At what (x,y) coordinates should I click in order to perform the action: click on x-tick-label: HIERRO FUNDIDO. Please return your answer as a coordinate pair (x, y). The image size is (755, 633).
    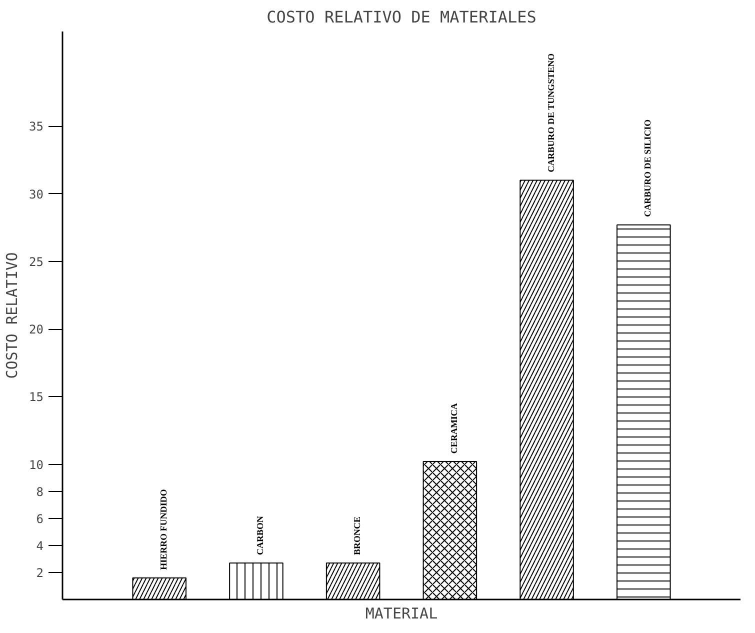
    Looking at the image, I should click on (163, 529).